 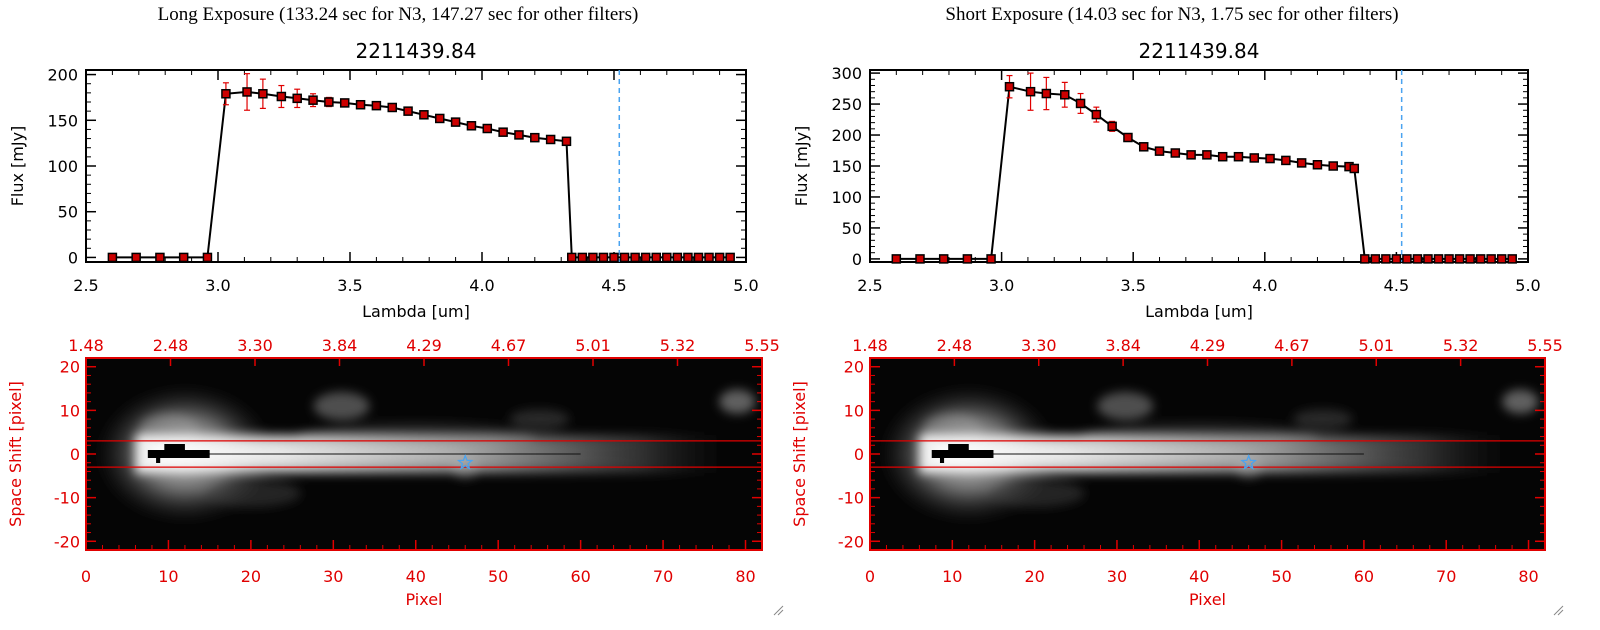 I want to click on y-tick-label: -10, so click(x=851, y=498).